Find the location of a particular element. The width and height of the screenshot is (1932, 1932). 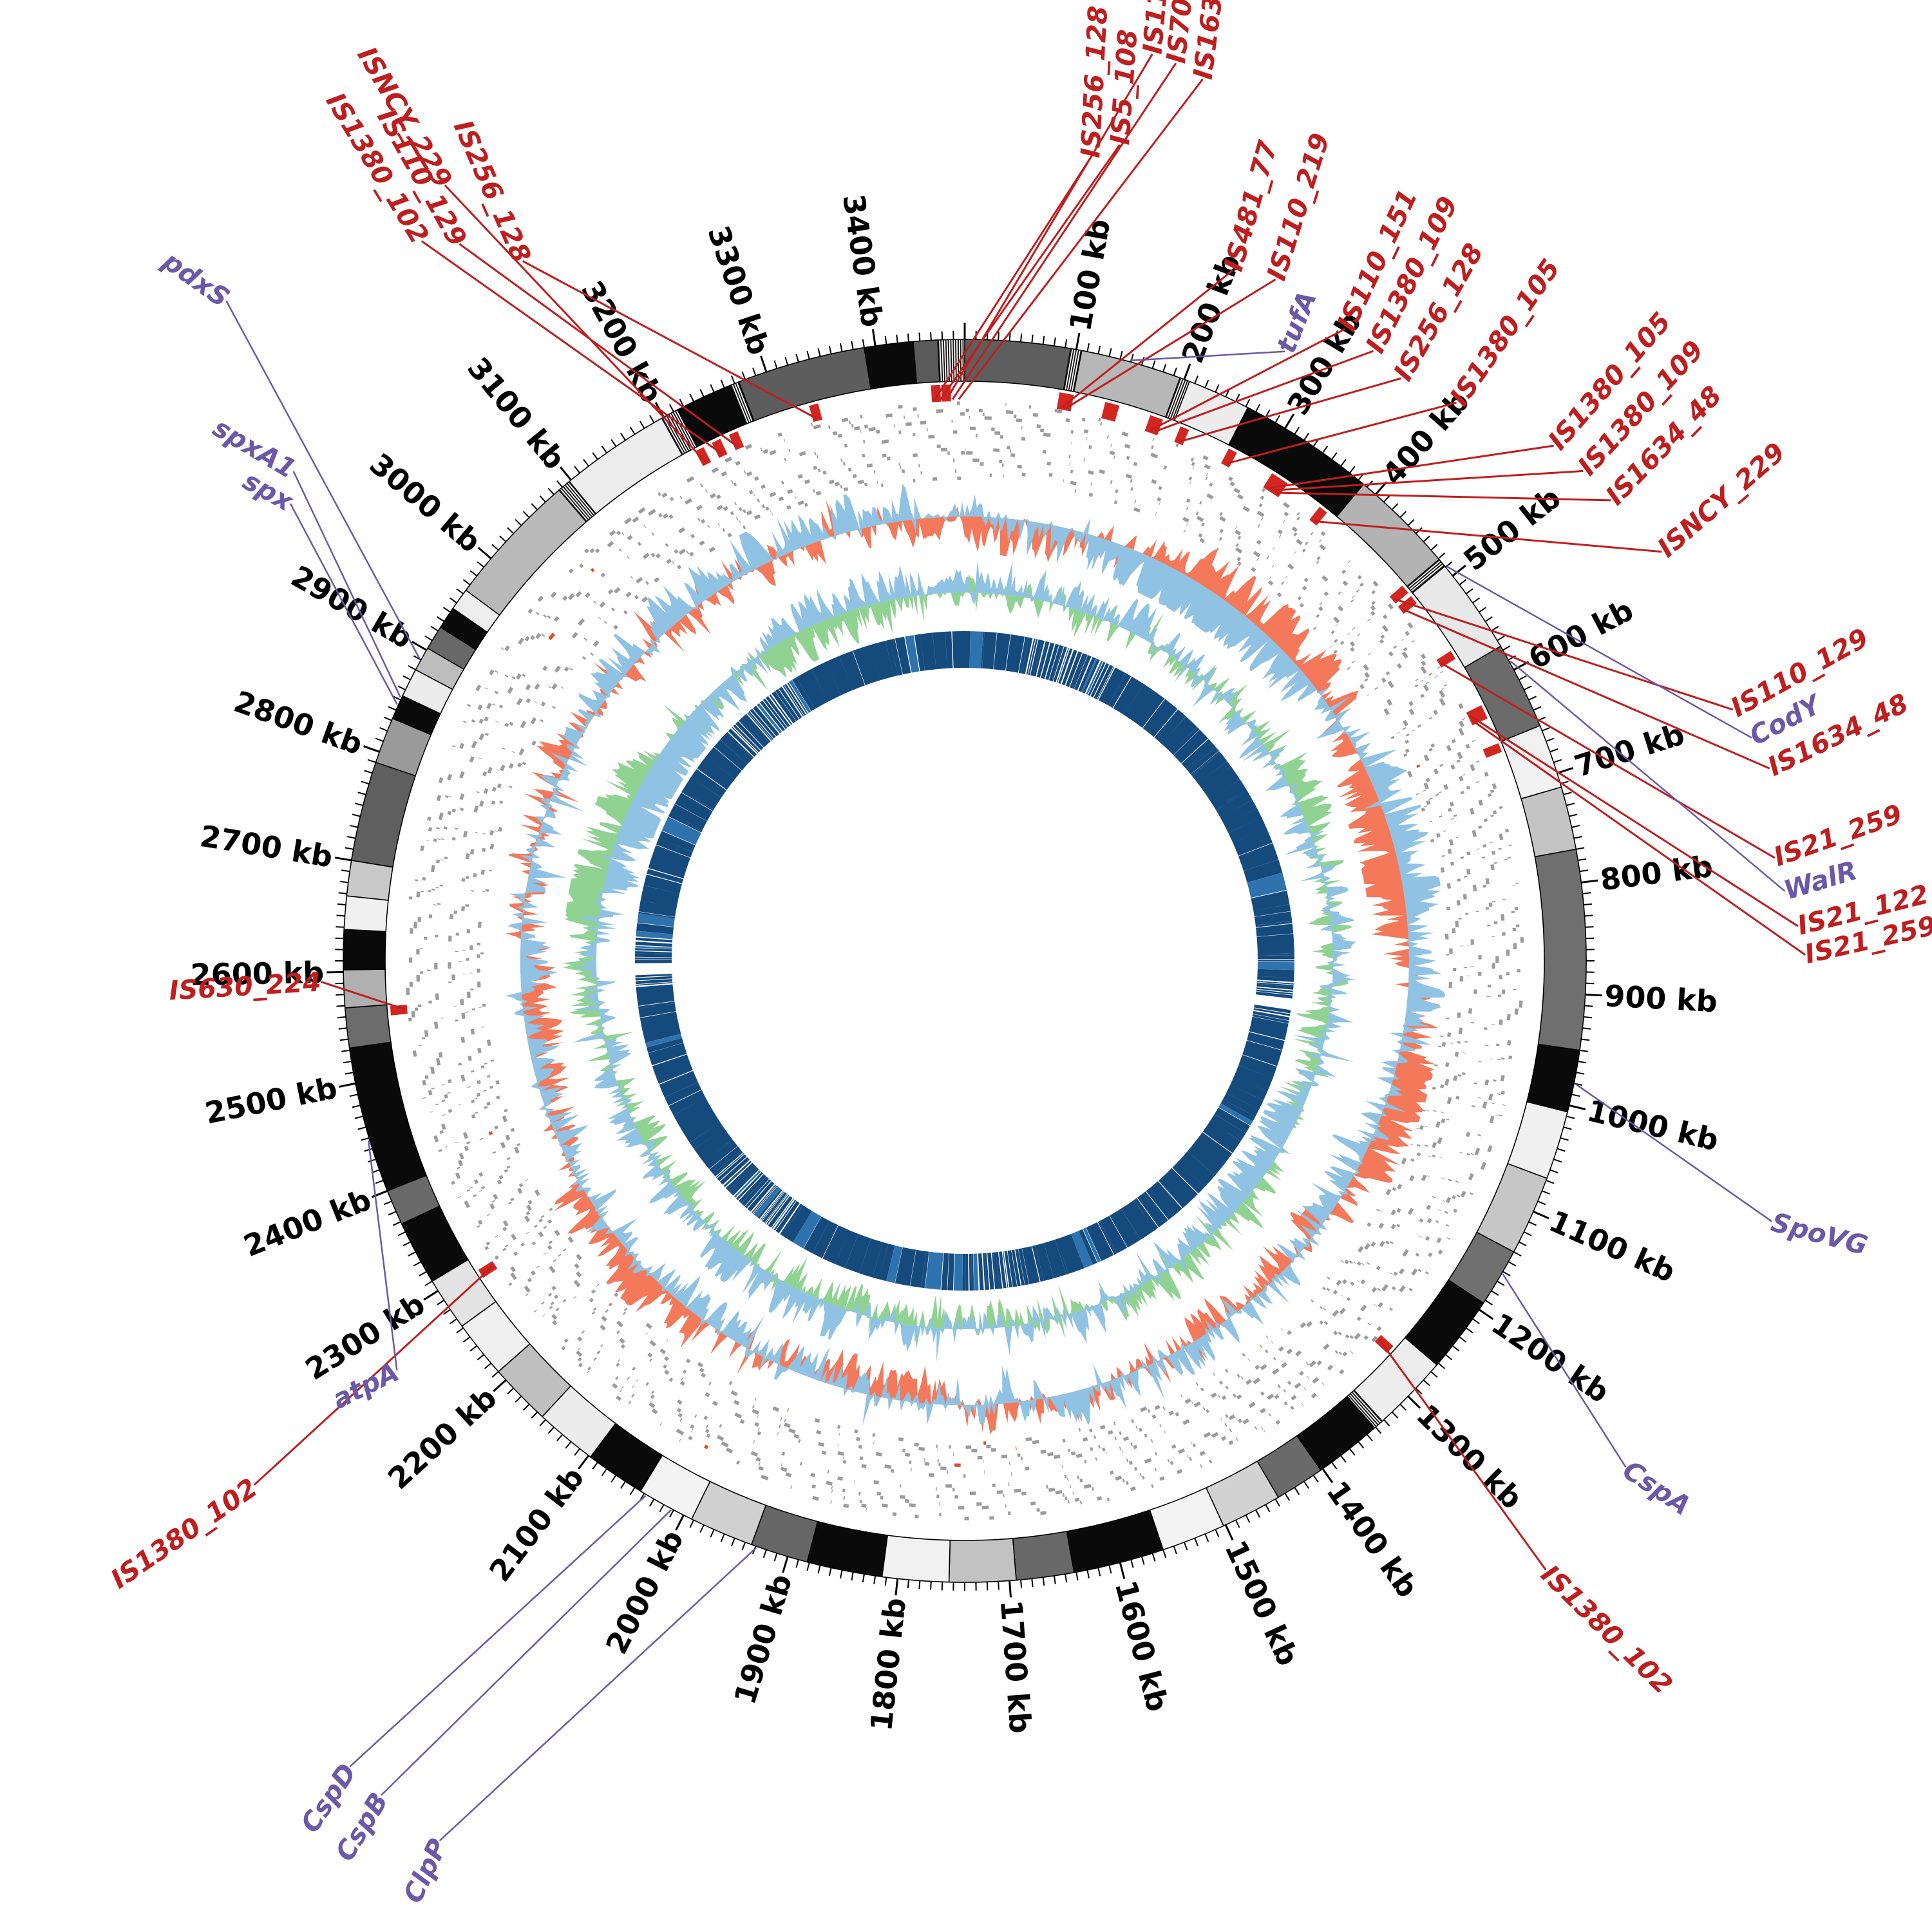

tick-label: 2700 kb is located at coordinates (267, 847).